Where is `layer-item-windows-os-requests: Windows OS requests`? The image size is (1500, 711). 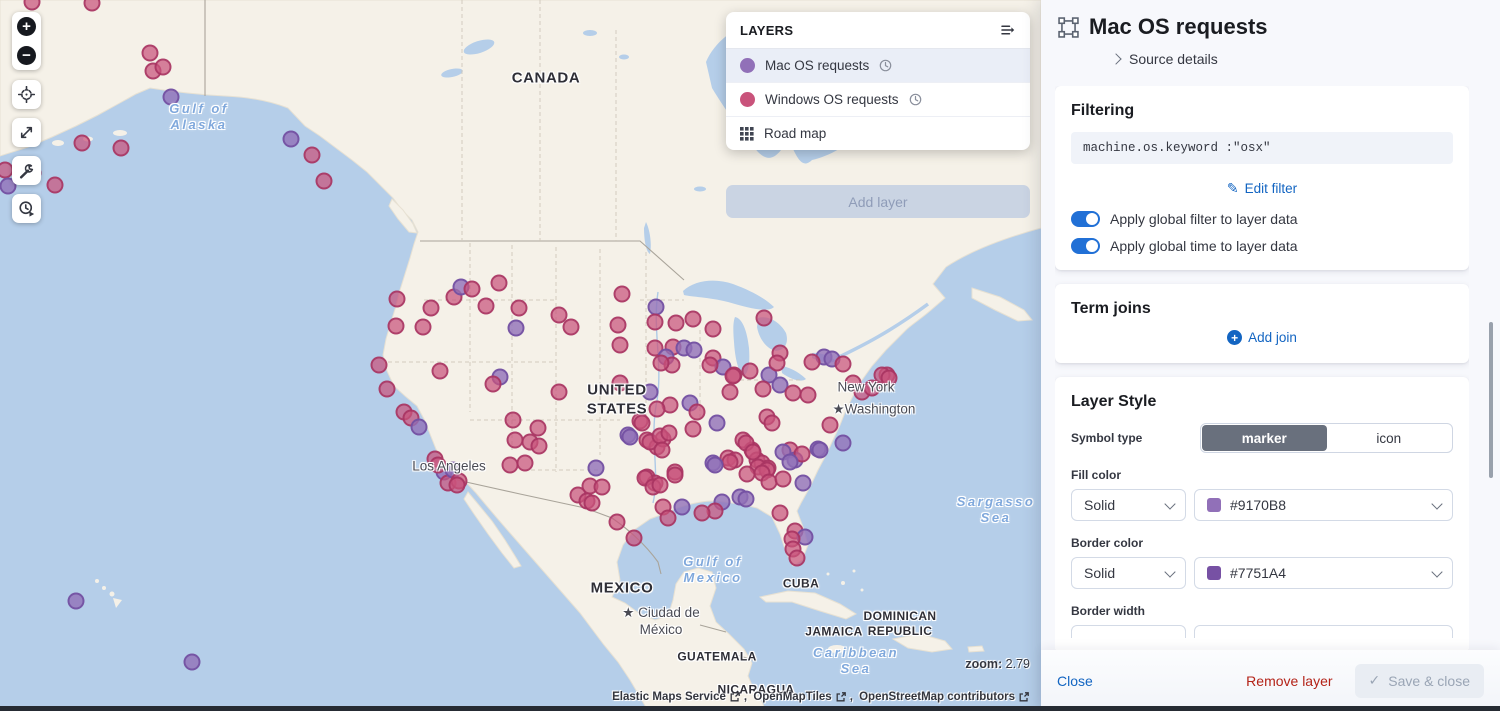
layer-item-windows-os-requests: Windows OS requests is located at coordinates (878, 100).